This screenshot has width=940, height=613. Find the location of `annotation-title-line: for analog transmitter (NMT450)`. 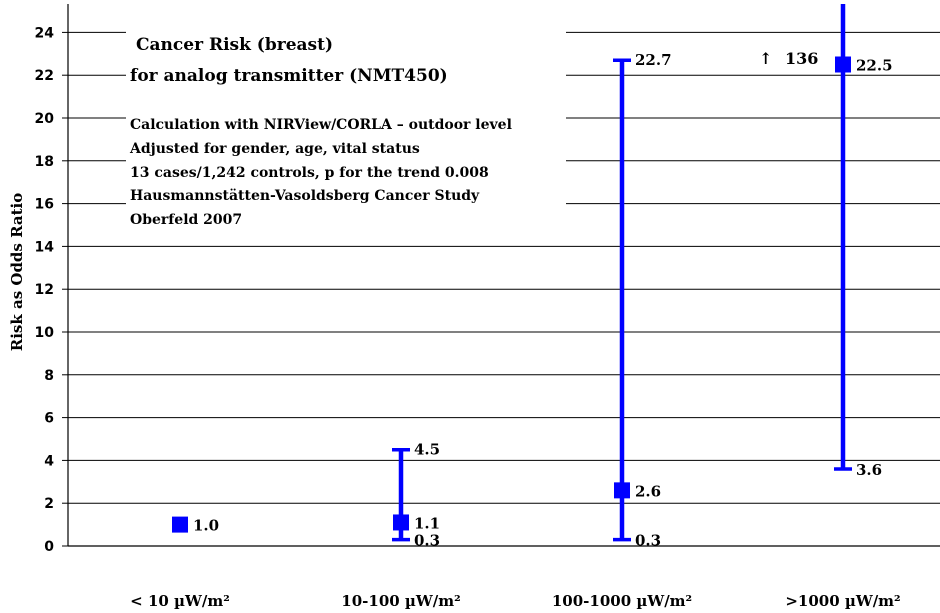

annotation-title-line: for analog transmitter (NMT450) is located at coordinates (289, 76).